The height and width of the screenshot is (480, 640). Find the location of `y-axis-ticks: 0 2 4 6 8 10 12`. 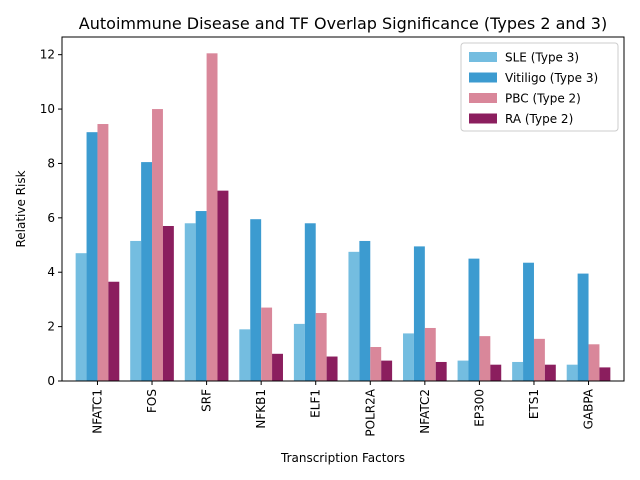

y-axis-ticks: 0 2 4 6 8 10 12 is located at coordinates (51, 218).